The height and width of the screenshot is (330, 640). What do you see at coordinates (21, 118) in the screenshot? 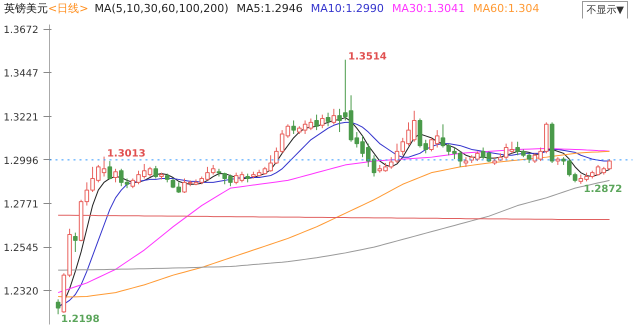
I see `y-tick-label: 1.3221` at bounding box center [21, 118].